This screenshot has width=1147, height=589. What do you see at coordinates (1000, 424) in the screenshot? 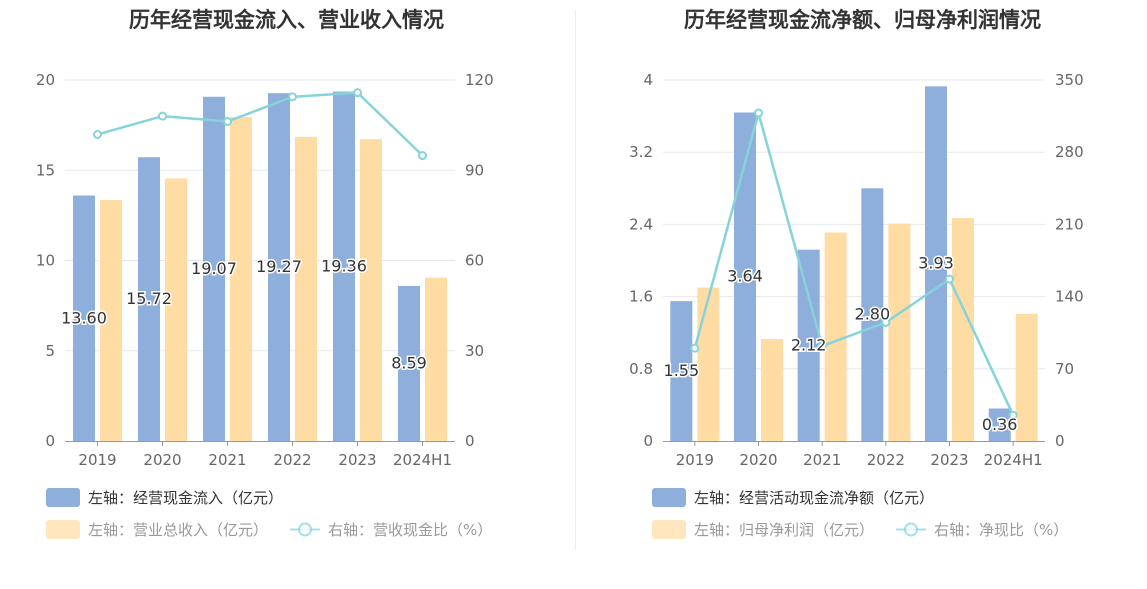
I see `data-label: 0.36` at bounding box center [1000, 424].